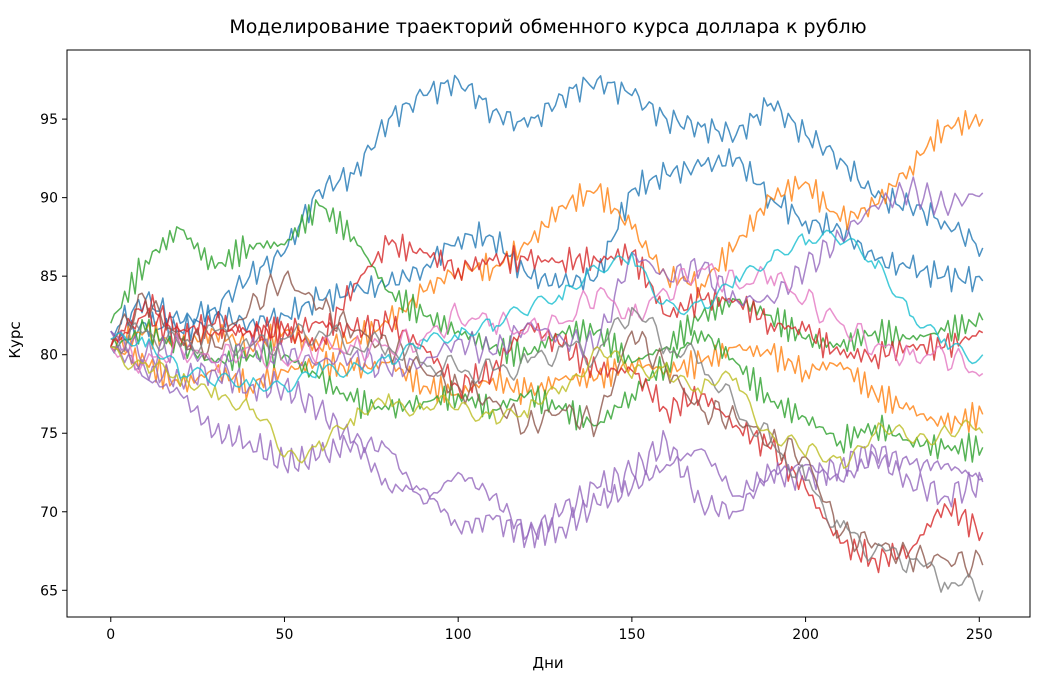 The height and width of the screenshot is (683, 1053). I want to click on y-tick-label: 95, so click(49, 120).